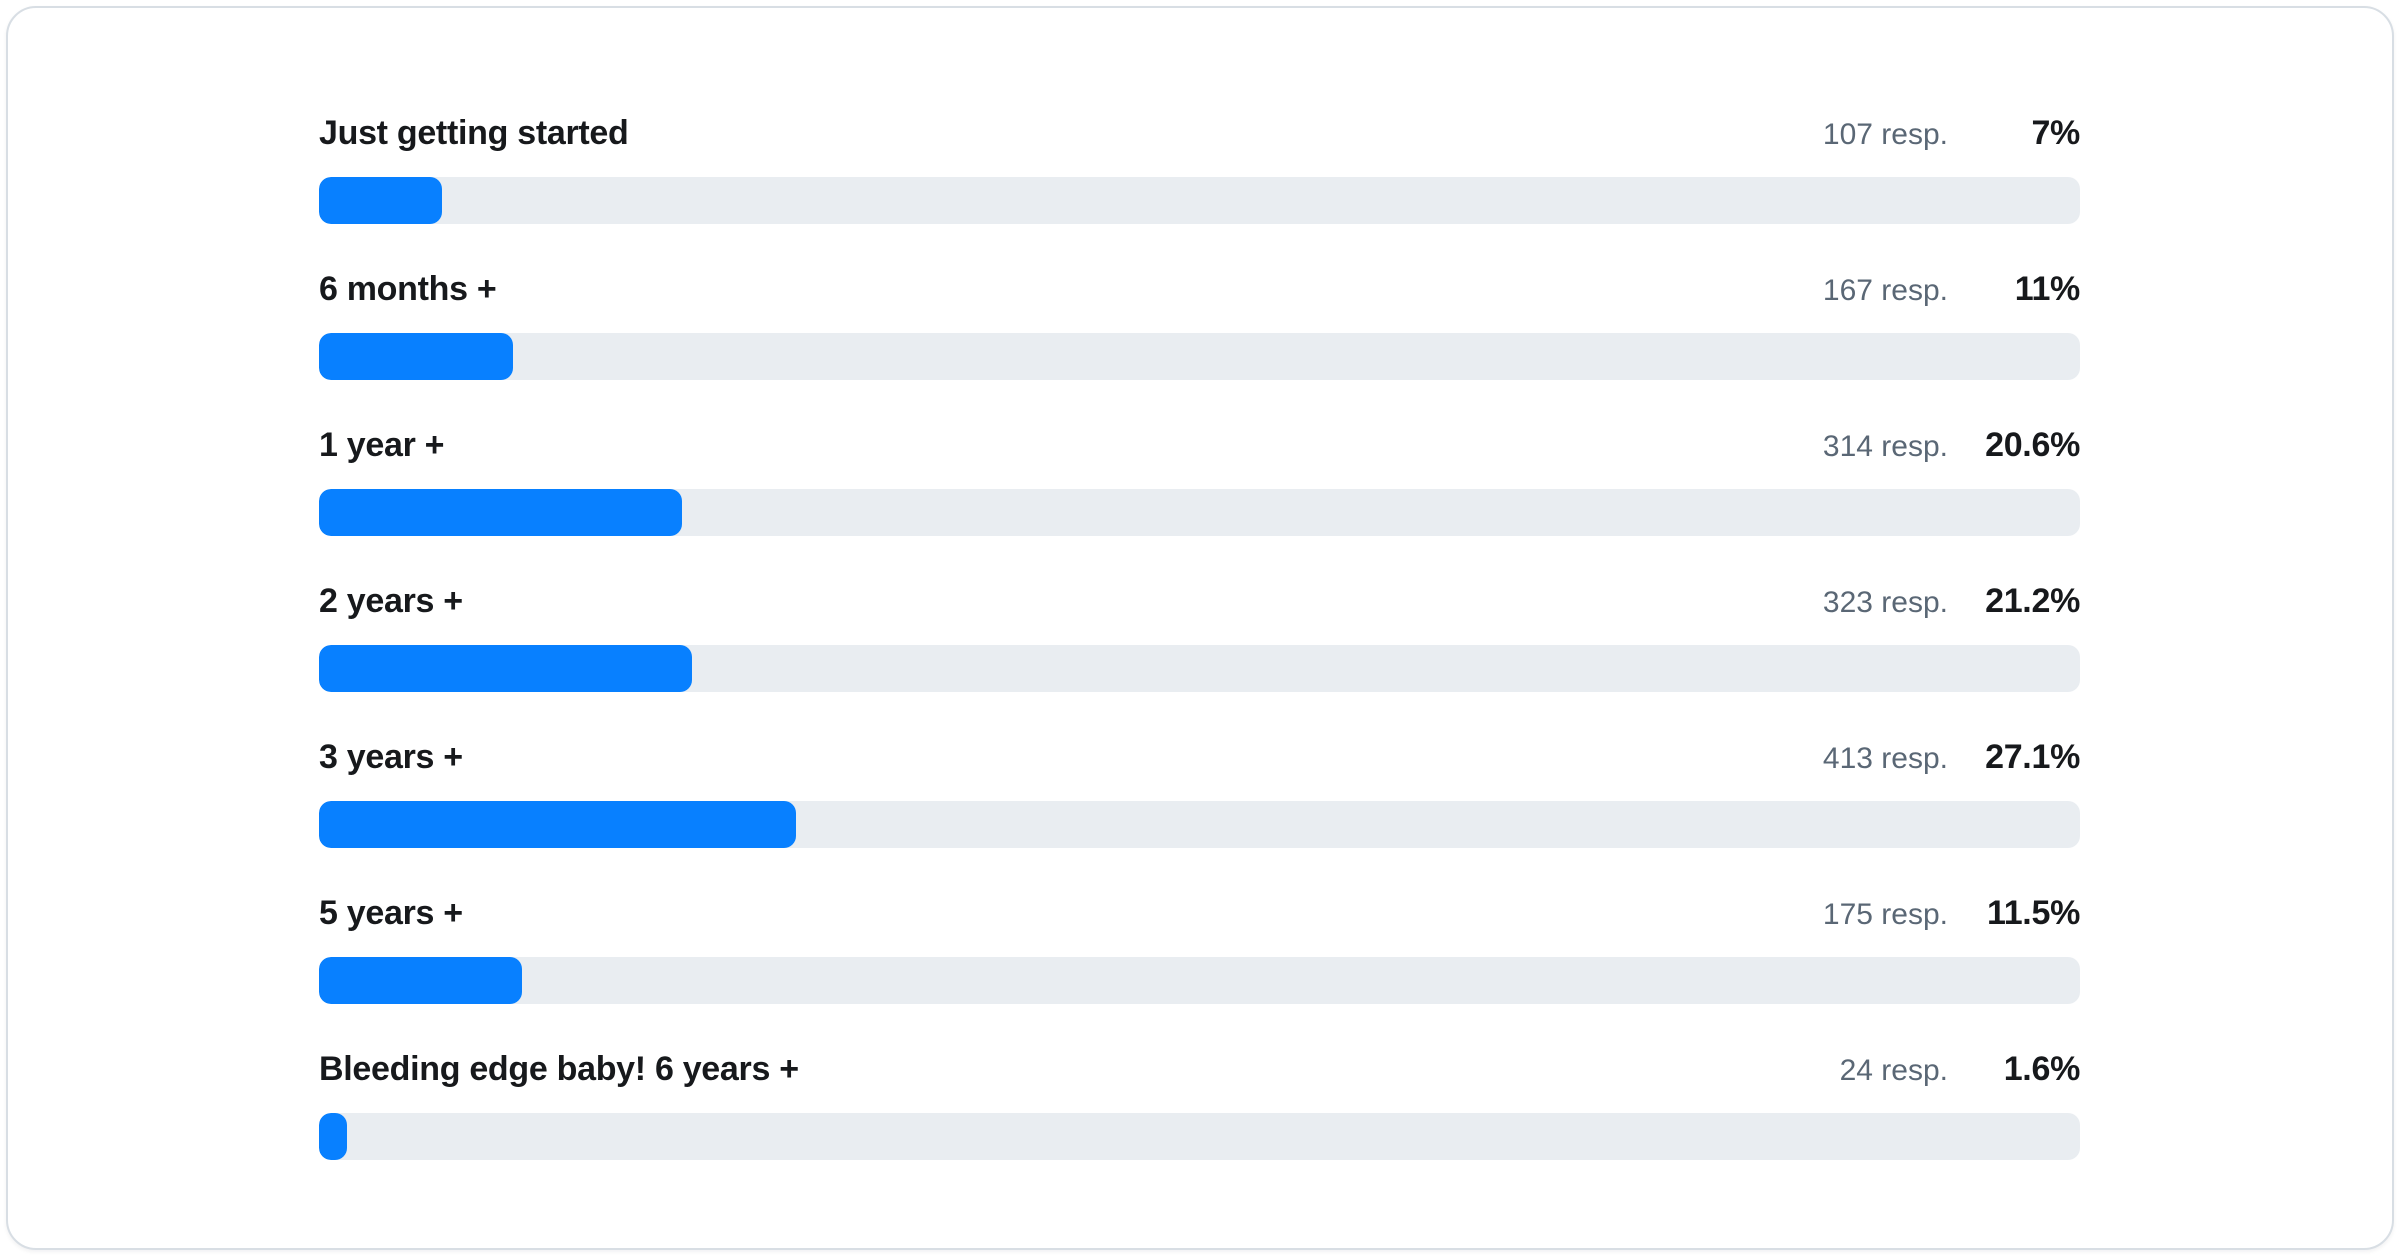 Image resolution: width=2400 pixels, height=1256 pixels. What do you see at coordinates (1199, 601) in the screenshot?
I see `row-header: 2 years + 323 resp. 21.2%` at bounding box center [1199, 601].